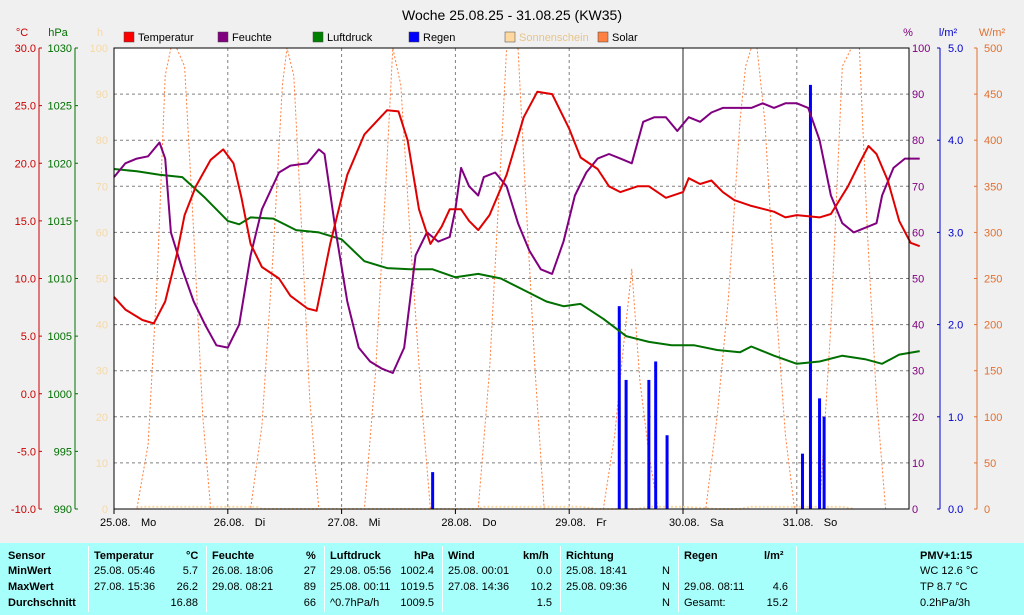 This screenshot has width=1024, height=615. I want to click on header-rain-unit: l/m², so click(774, 556).